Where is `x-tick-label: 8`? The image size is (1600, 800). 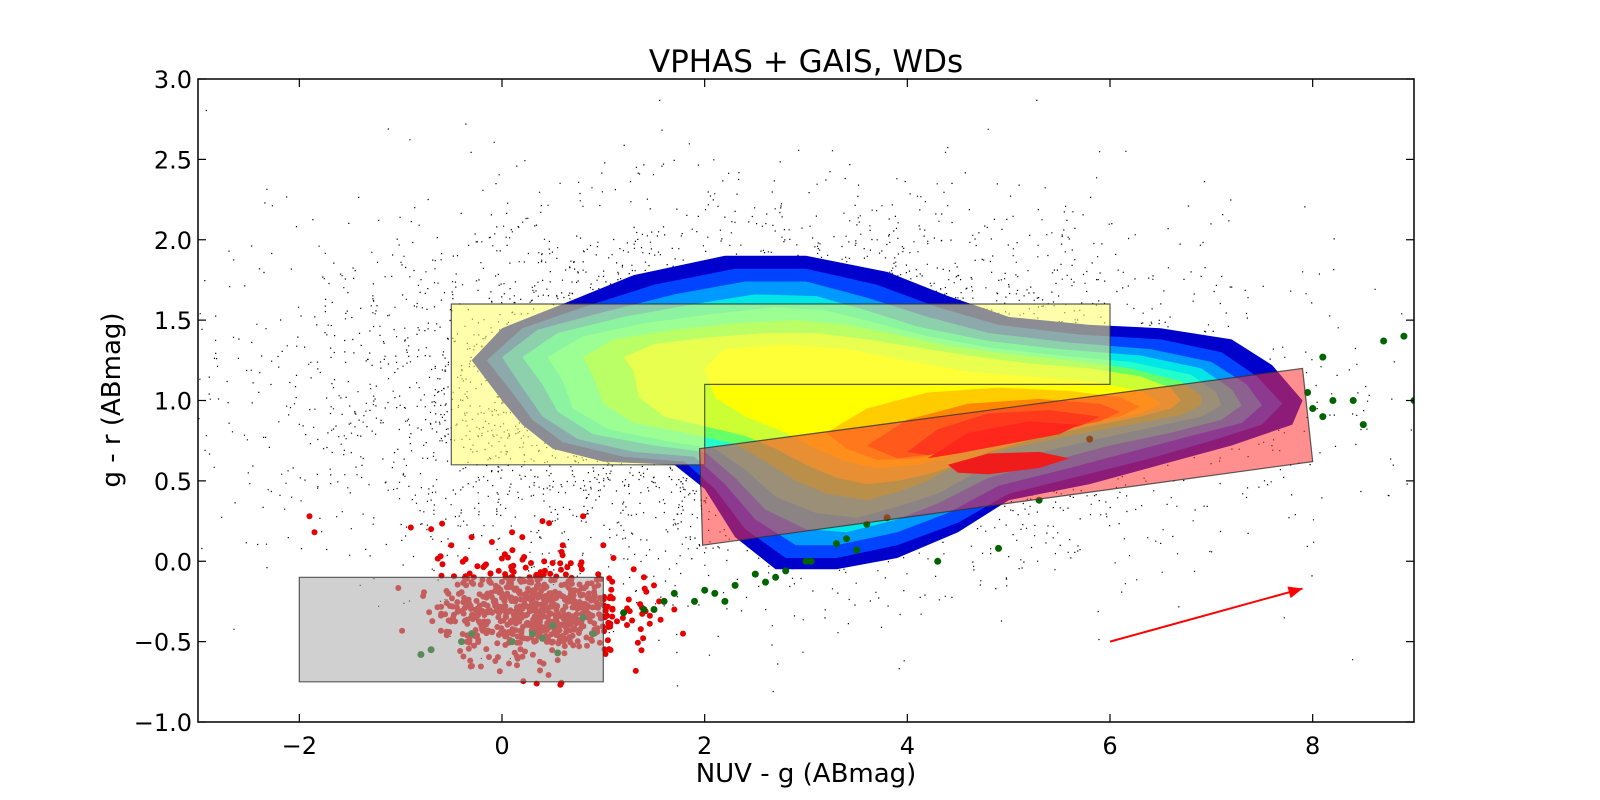 x-tick-label: 8 is located at coordinates (1312, 746).